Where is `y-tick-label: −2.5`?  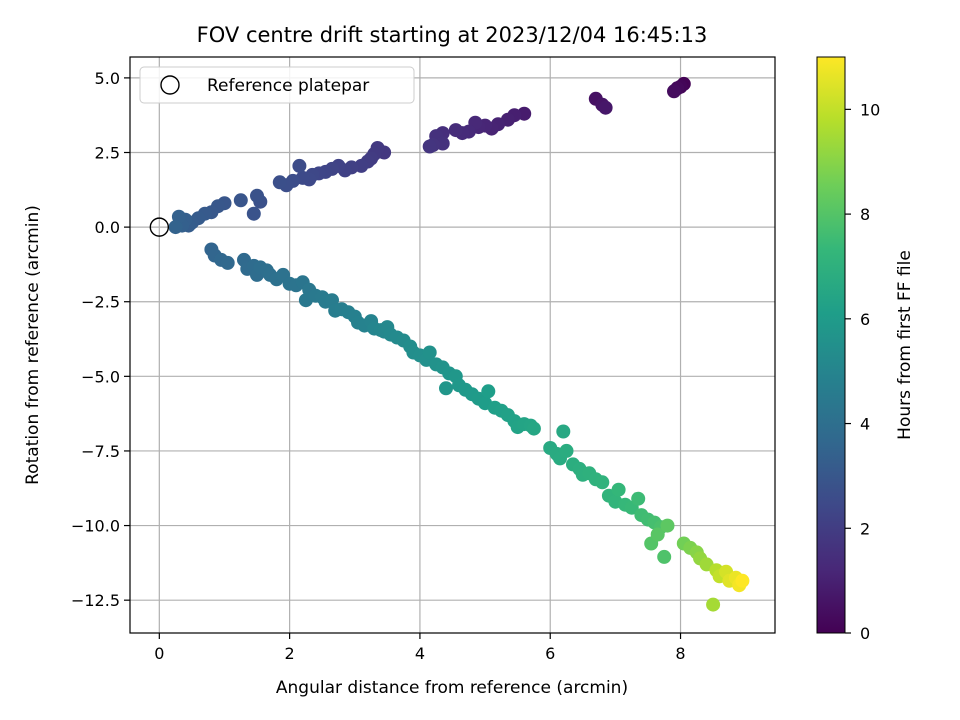
y-tick-label: −2.5 is located at coordinates (100, 302).